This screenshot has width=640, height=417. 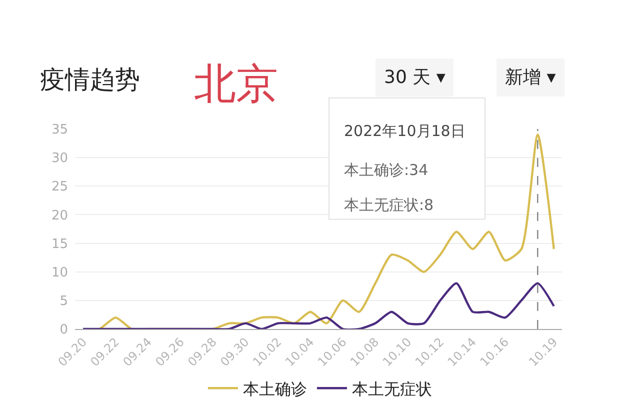 What do you see at coordinates (392, 388) in the screenshot?
I see `legend-label: 本土无症状` at bounding box center [392, 388].